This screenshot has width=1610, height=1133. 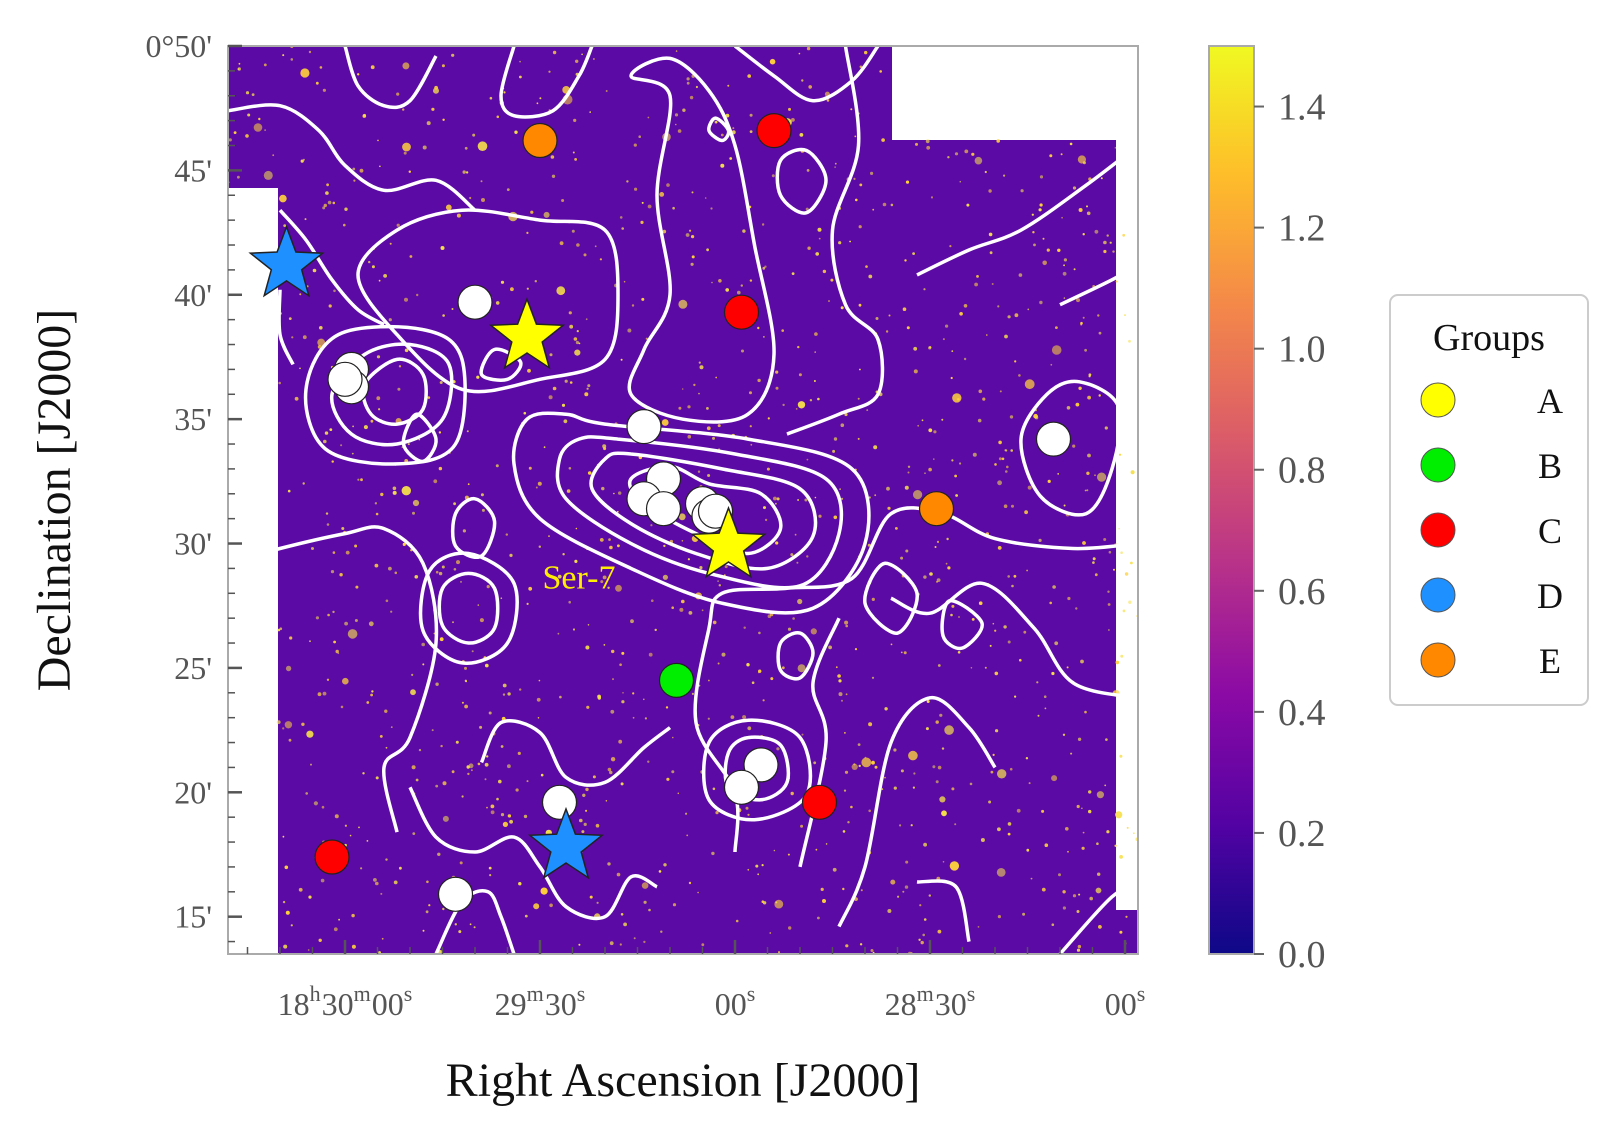 I want to click on colorbar-ticks: 0.0 0.2 0.4 0.6 0.8 1.0 1.2 1.4, so click(x=1290, y=531).